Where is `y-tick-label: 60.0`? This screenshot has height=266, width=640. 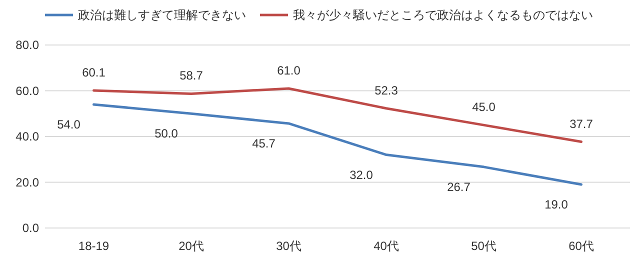
y-tick-label: 60.0 is located at coordinates (28, 91).